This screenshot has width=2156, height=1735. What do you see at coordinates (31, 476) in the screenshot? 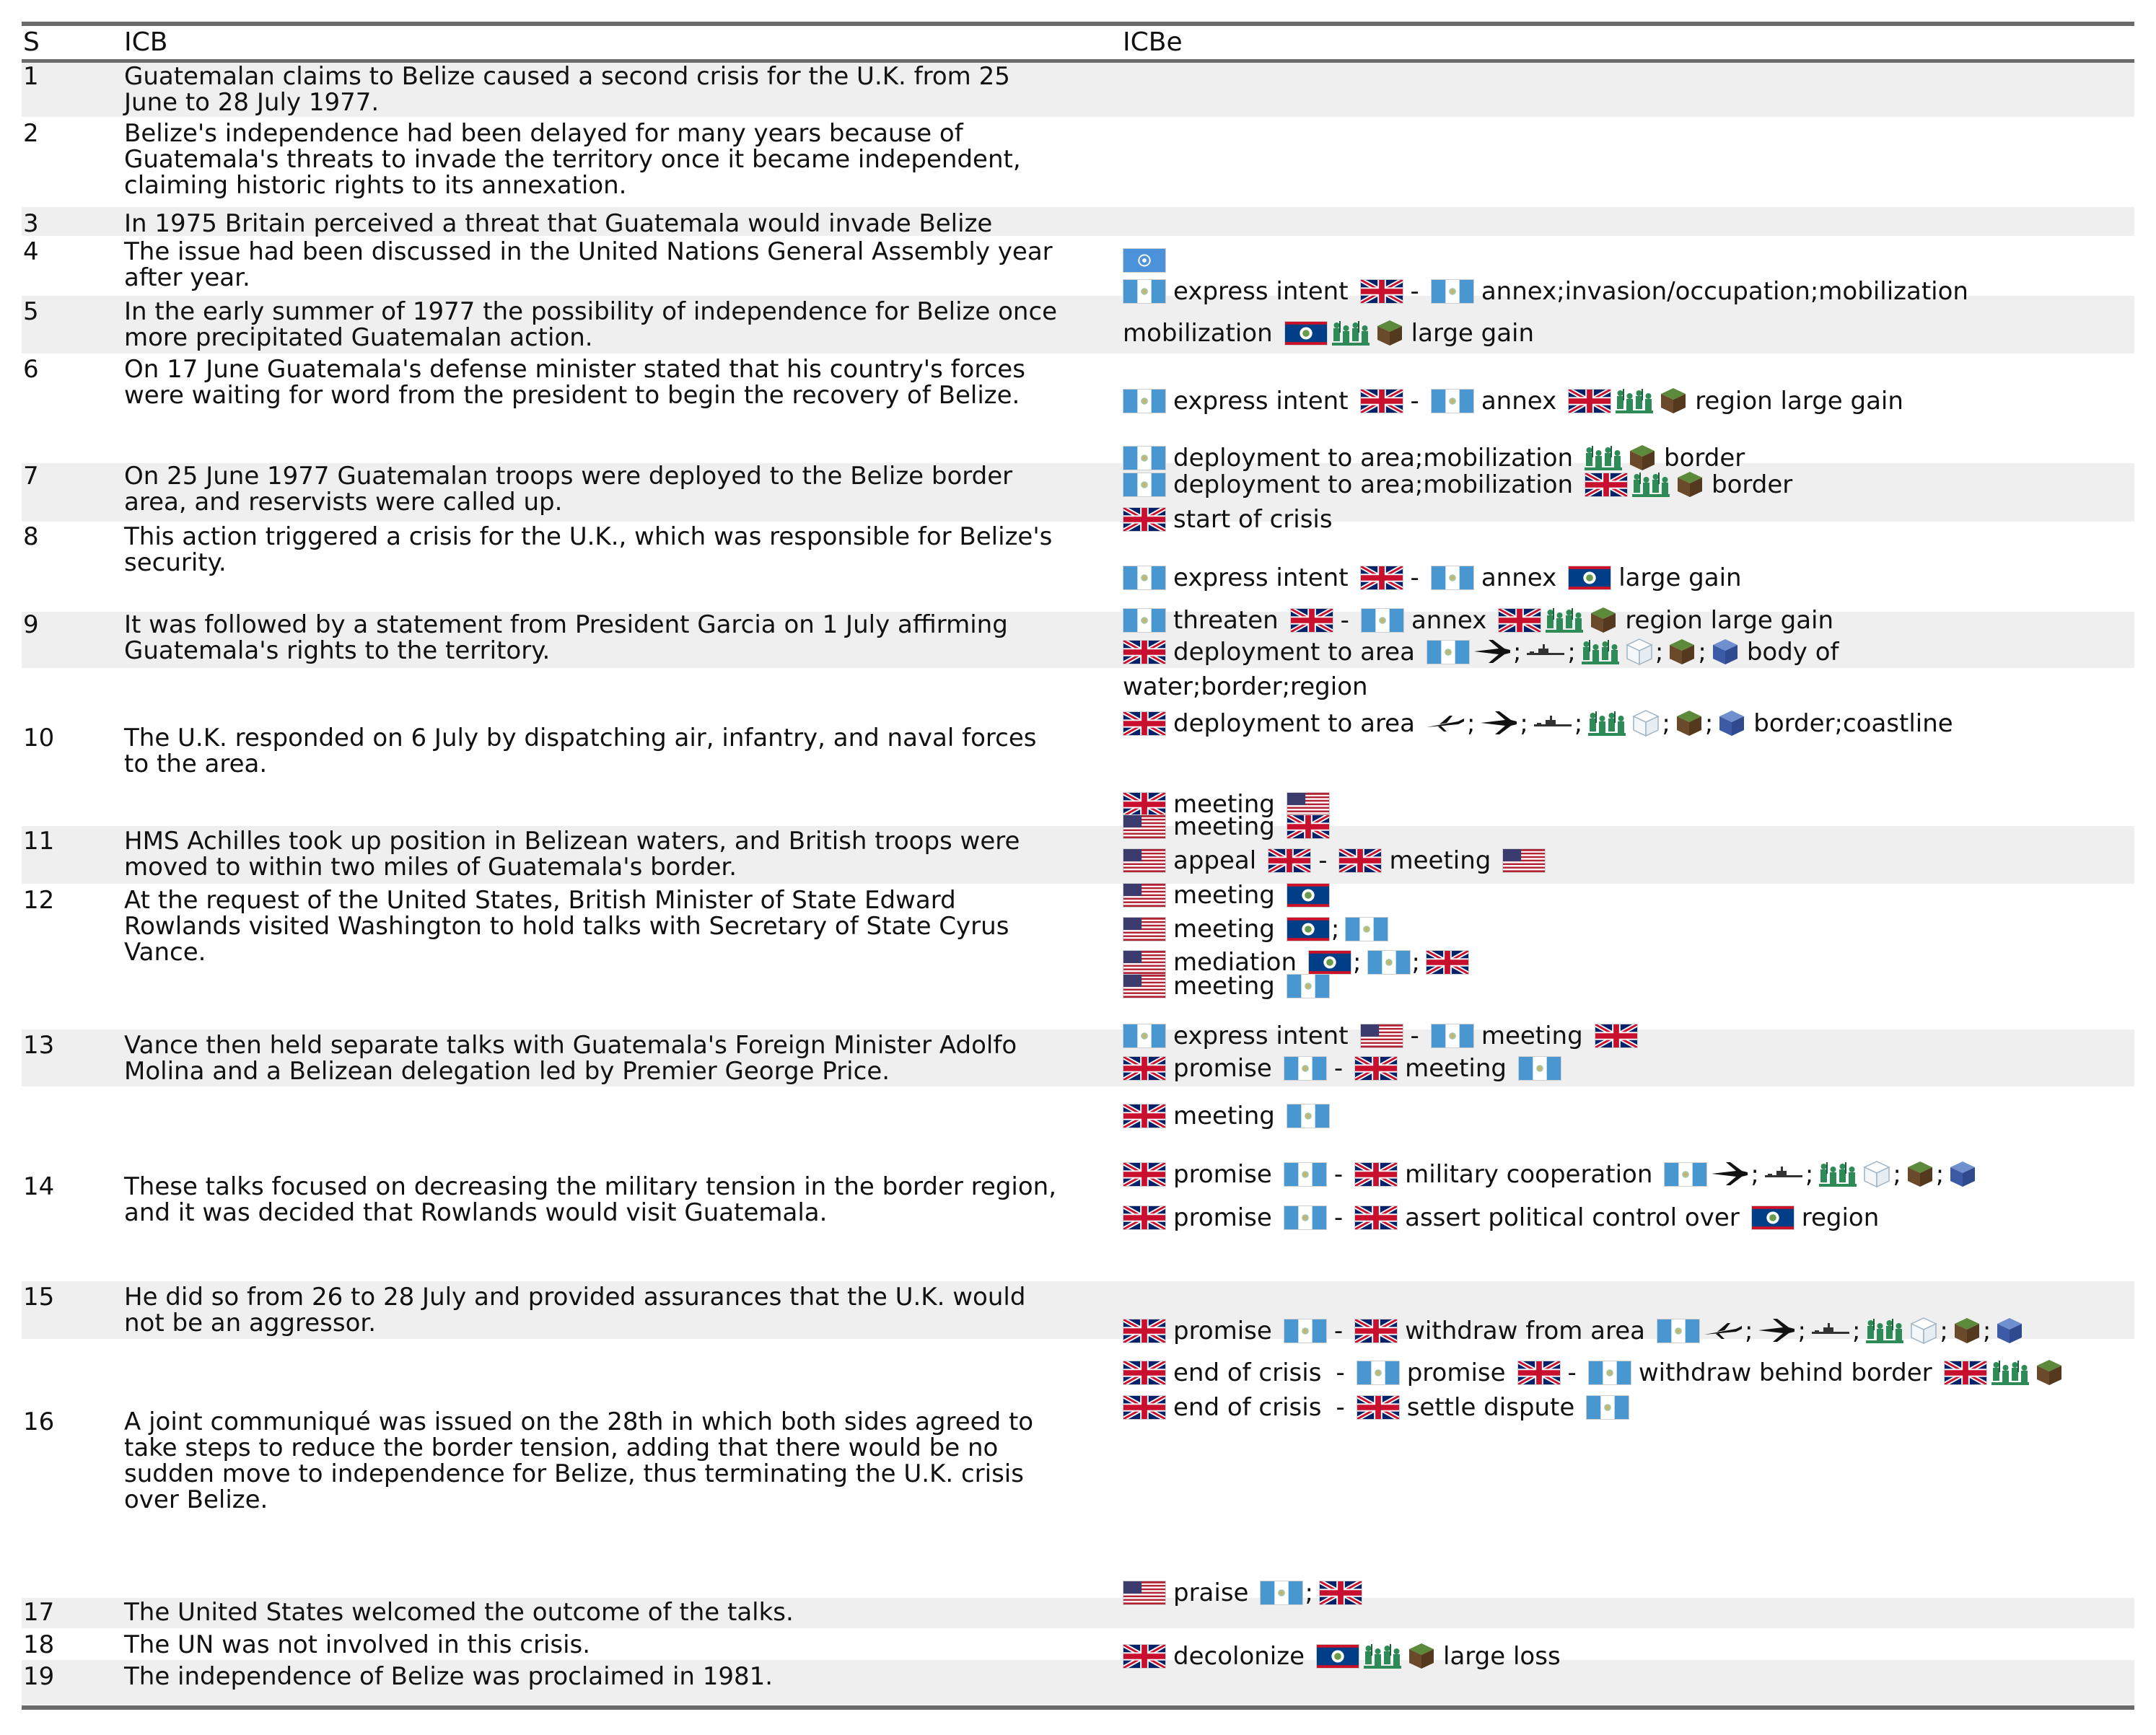
I see `row-number: 7` at bounding box center [31, 476].